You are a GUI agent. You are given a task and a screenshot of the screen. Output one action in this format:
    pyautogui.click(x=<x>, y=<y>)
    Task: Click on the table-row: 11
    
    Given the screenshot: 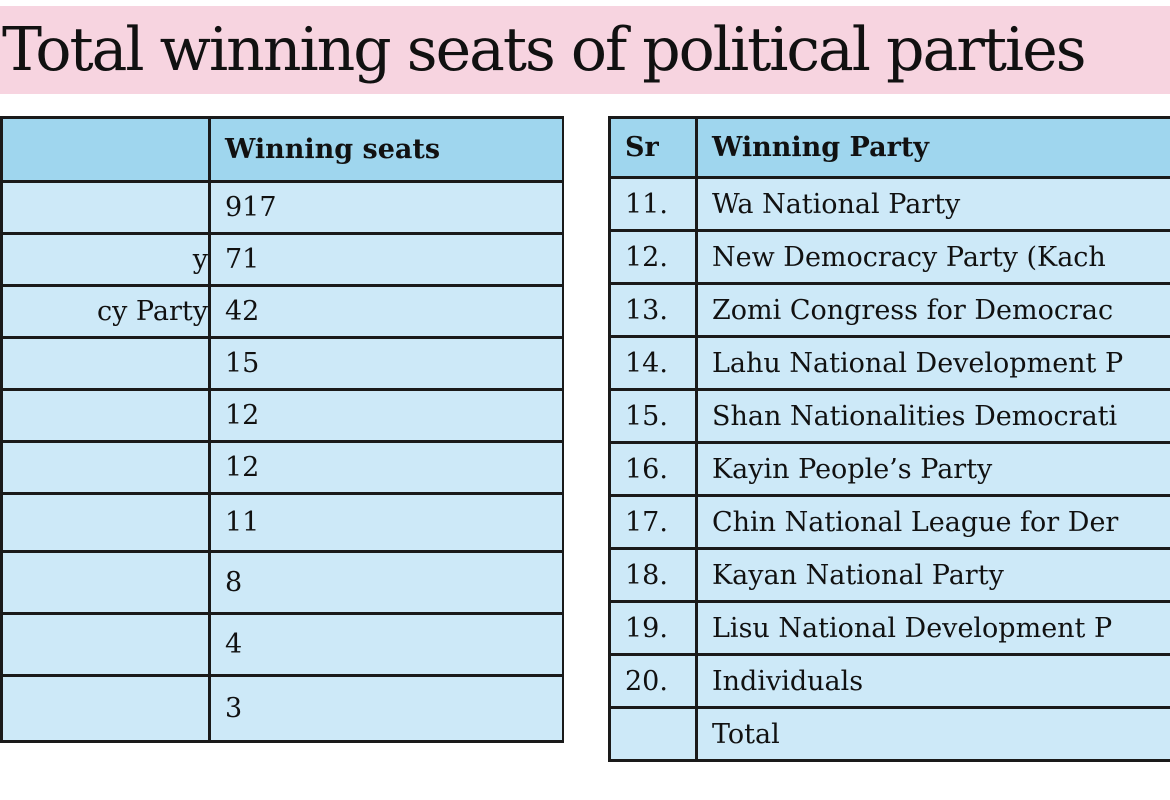 What is the action you would take?
    pyautogui.click(x=282, y=522)
    